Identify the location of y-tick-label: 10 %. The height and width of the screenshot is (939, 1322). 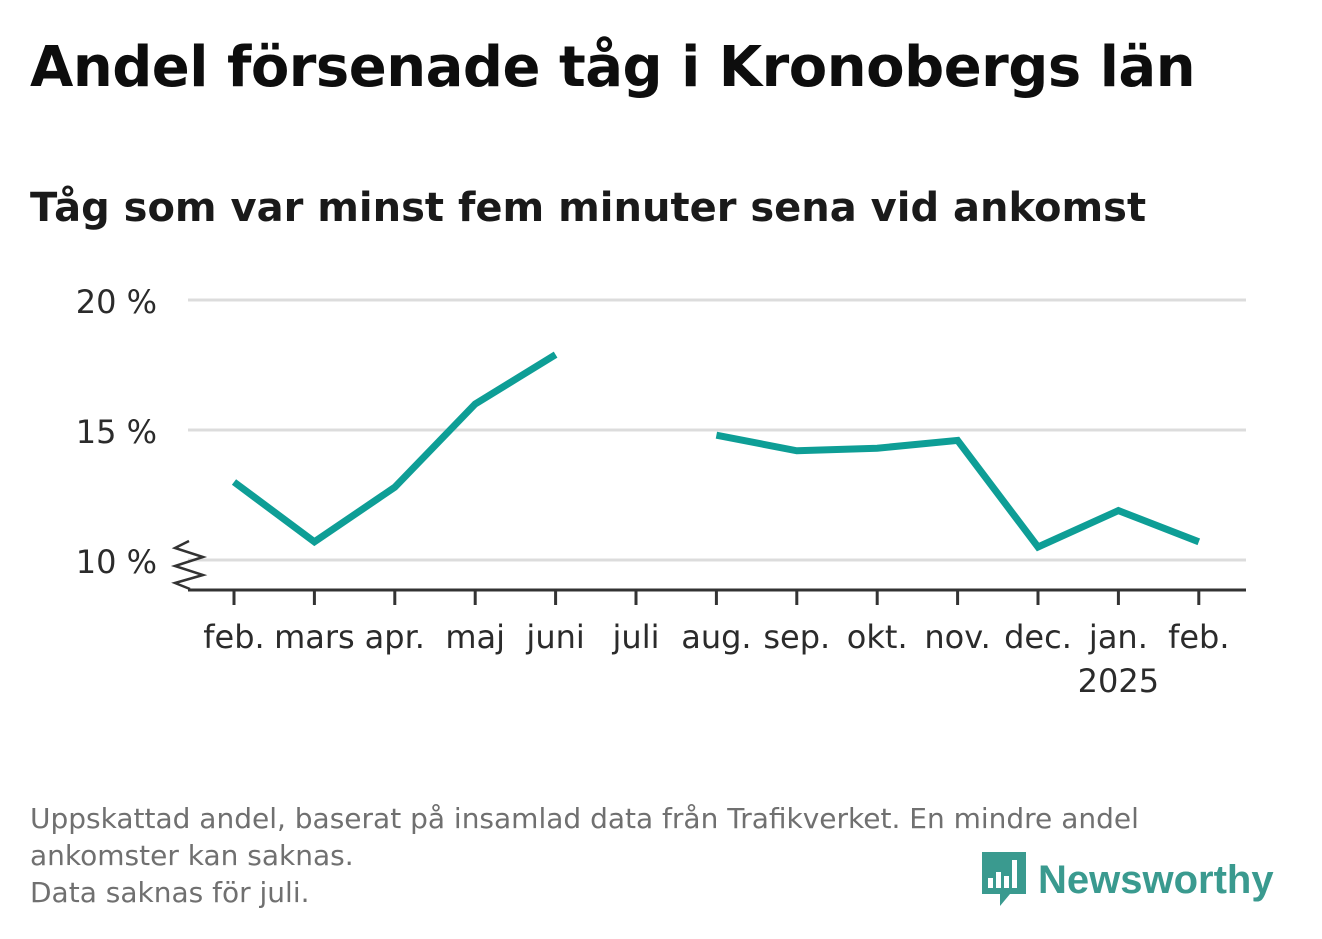
(116, 562).